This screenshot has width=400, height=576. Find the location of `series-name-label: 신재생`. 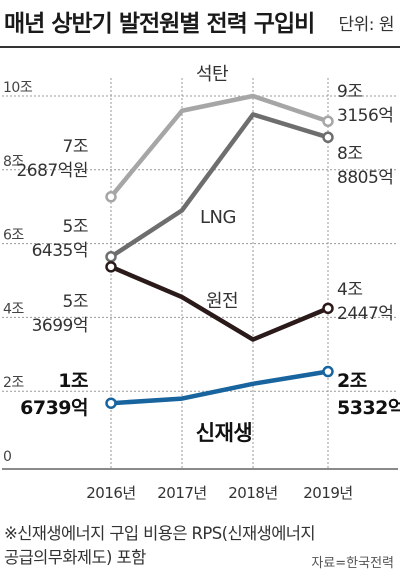

series-name-label: 신재생 is located at coordinates (224, 433).